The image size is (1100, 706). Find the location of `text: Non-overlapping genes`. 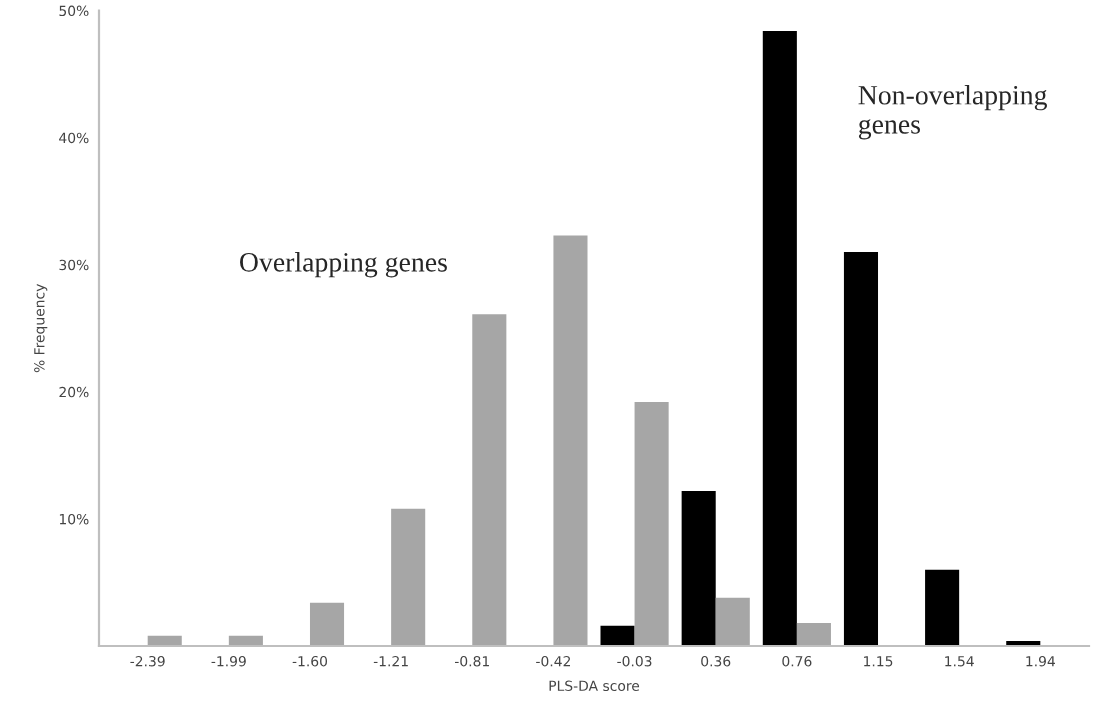

text: Non-overlapping genes is located at coordinates (952, 112).